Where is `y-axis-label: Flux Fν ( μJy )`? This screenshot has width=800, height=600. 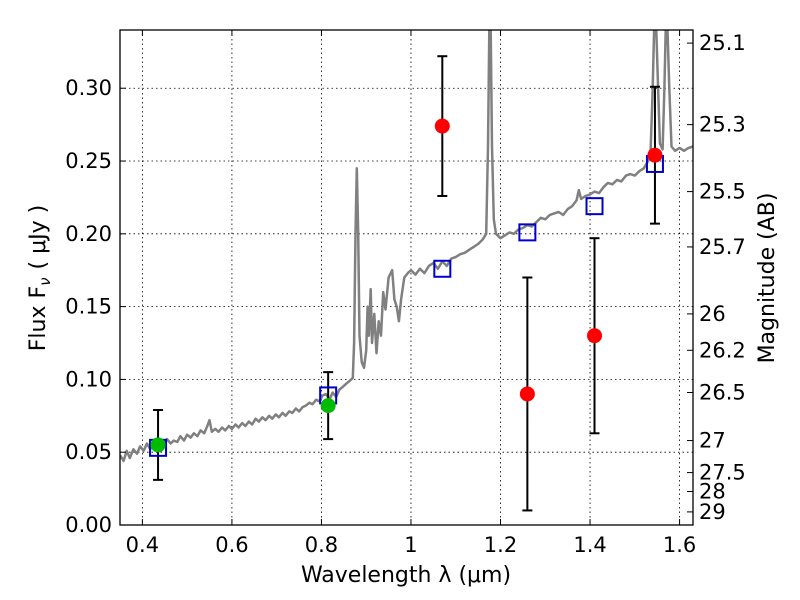
y-axis-label: Flux Fν ( μJy ) is located at coordinates (40, 278).